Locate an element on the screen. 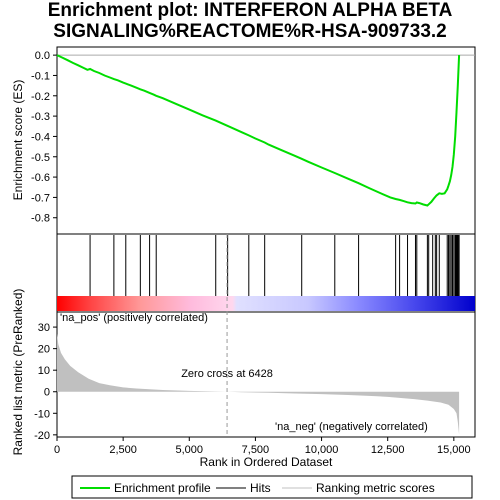 This screenshot has width=500, height=500. es-y-tick-label: 0.0 is located at coordinates (42, 56).